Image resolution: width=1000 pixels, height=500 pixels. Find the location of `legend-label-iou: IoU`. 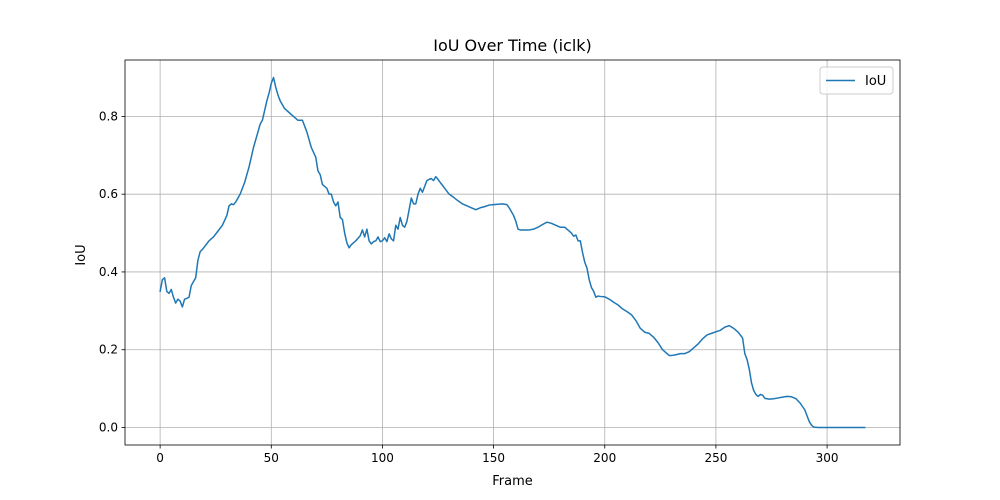

legend-label-iou: IoU is located at coordinates (875, 81).